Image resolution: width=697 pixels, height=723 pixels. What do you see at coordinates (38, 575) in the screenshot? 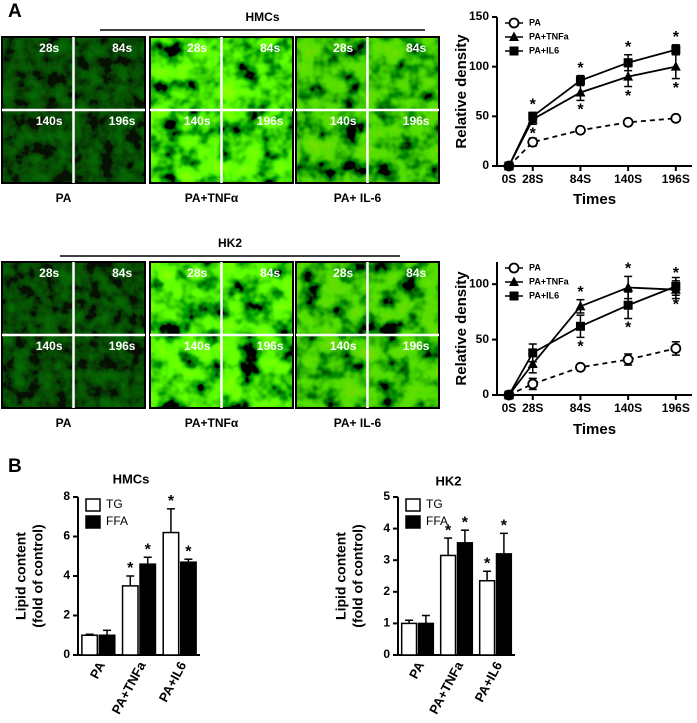
I see `y-axis-label: (fold of control)` at bounding box center [38, 575].